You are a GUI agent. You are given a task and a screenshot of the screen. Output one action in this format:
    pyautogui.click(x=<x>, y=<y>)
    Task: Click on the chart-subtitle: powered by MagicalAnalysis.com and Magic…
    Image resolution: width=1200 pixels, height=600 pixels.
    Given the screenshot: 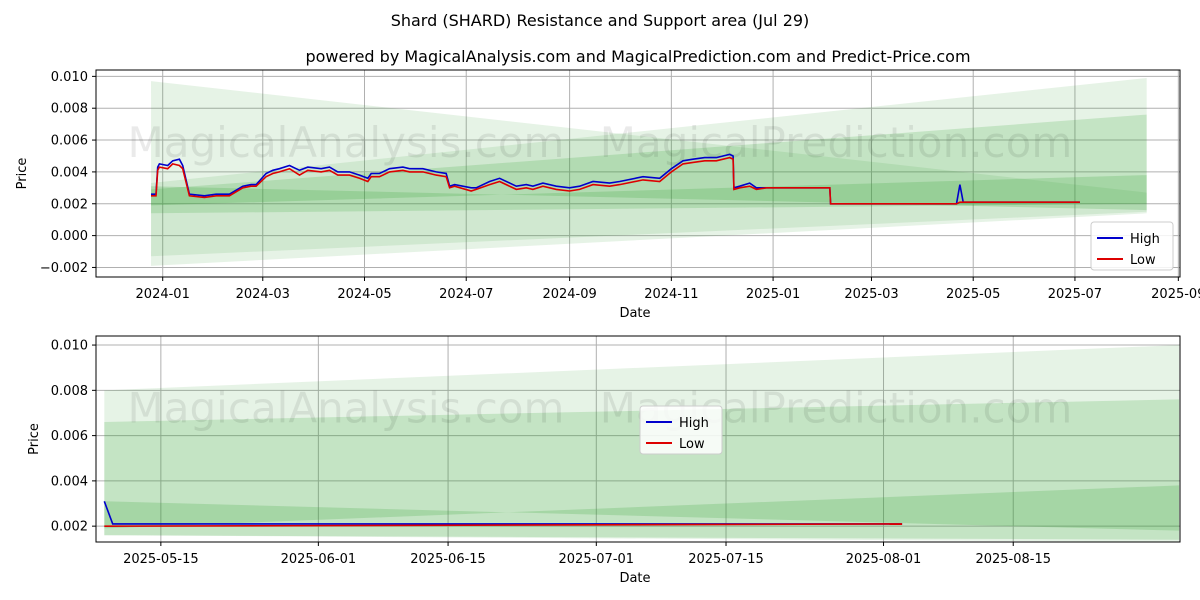 What is the action you would take?
    pyautogui.click(x=637, y=56)
    